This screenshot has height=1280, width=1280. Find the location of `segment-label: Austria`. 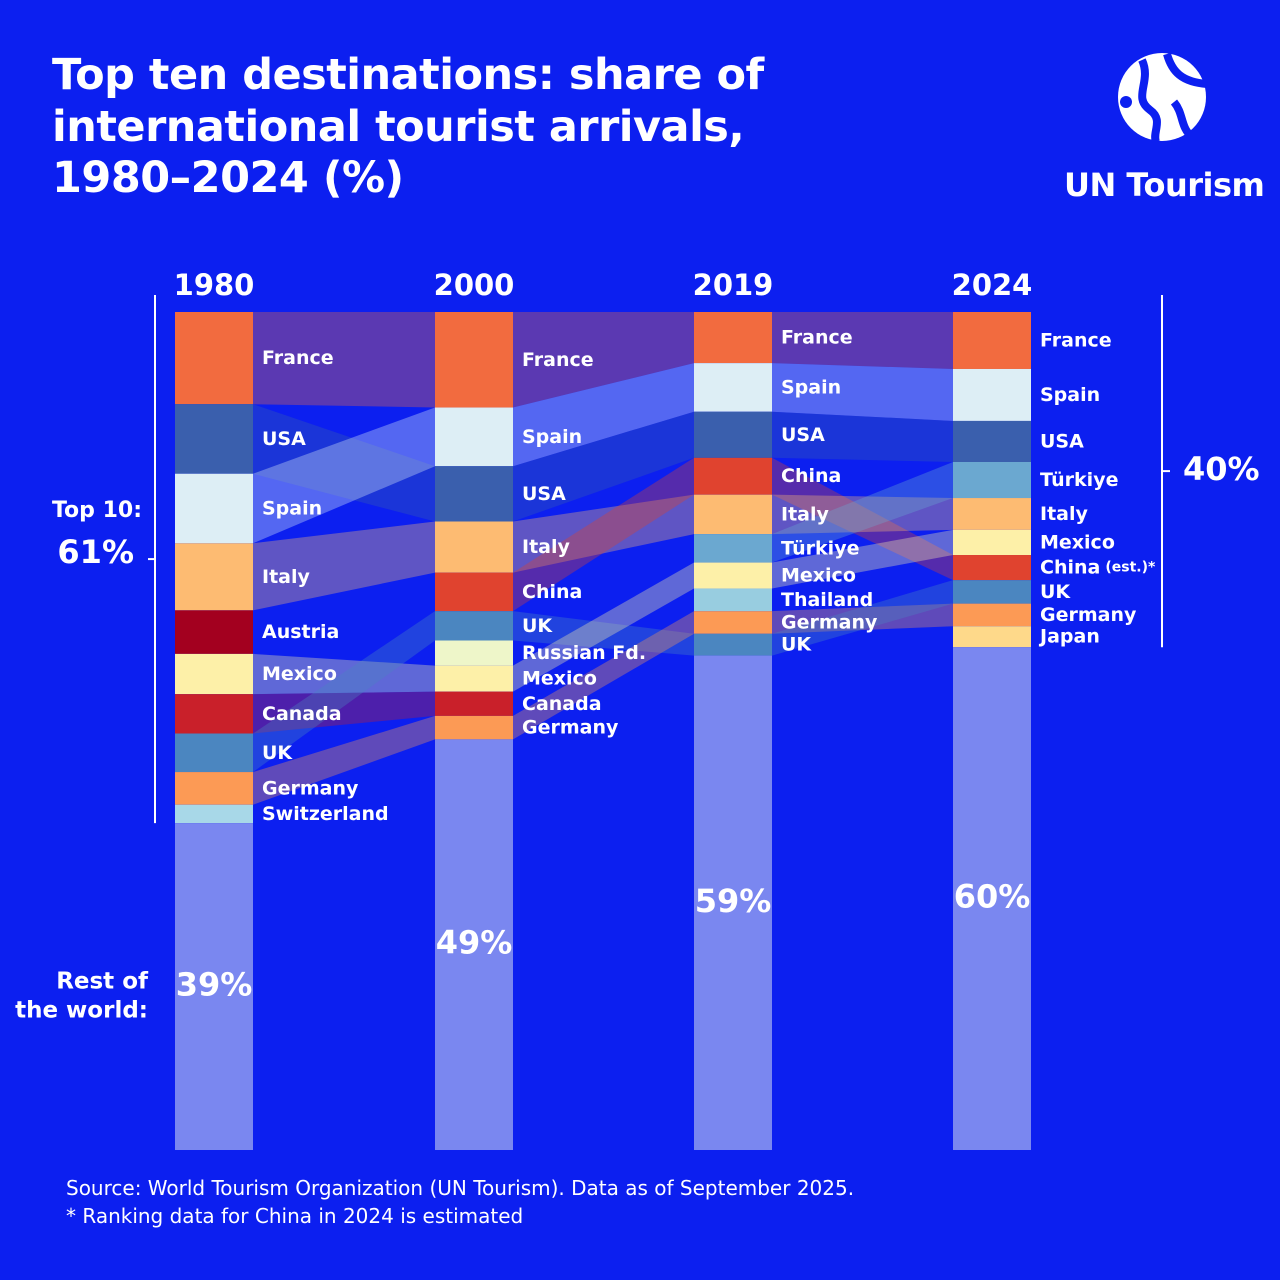

segment-label: Austria is located at coordinates (300, 632).